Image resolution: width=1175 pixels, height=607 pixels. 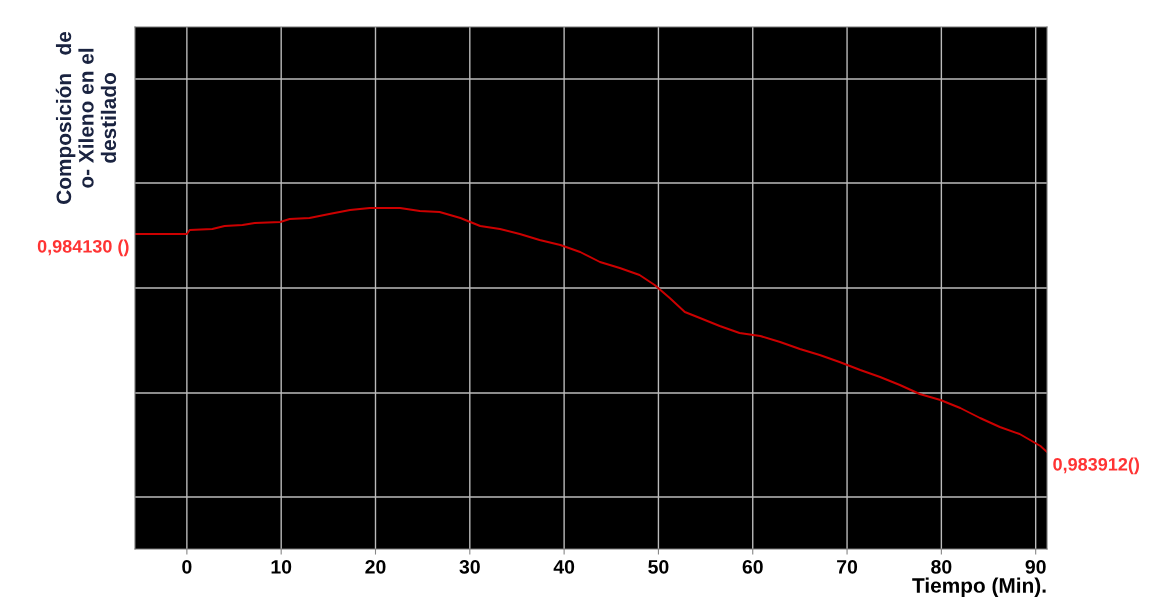 What do you see at coordinates (979, 587) in the screenshot?
I see `x-axis-title: Tiempo (Min).` at bounding box center [979, 587].